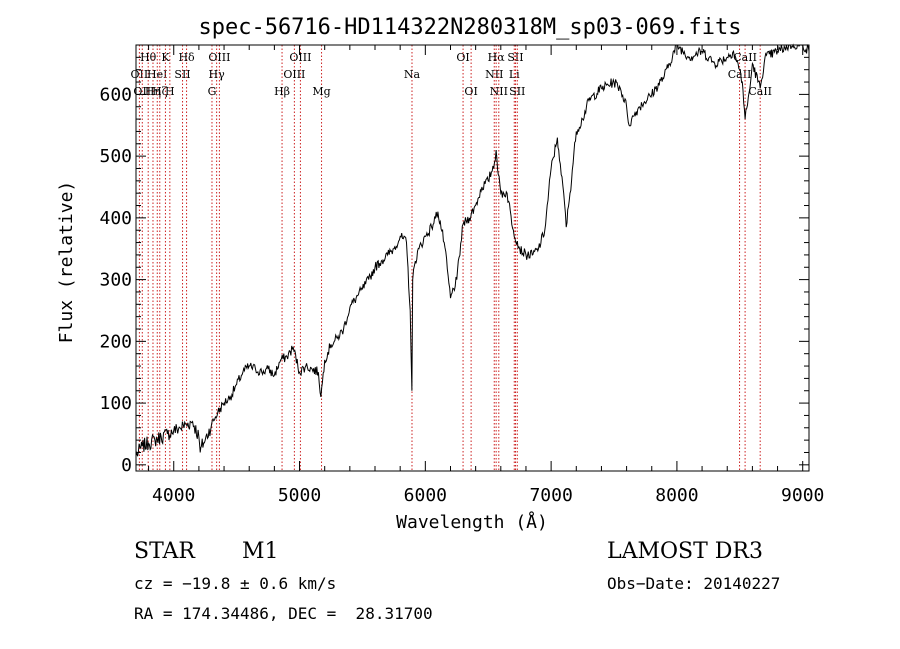  What do you see at coordinates (164, 551) in the screenshot?
I see `object-class: STAR` at bounding box center [164, 551].